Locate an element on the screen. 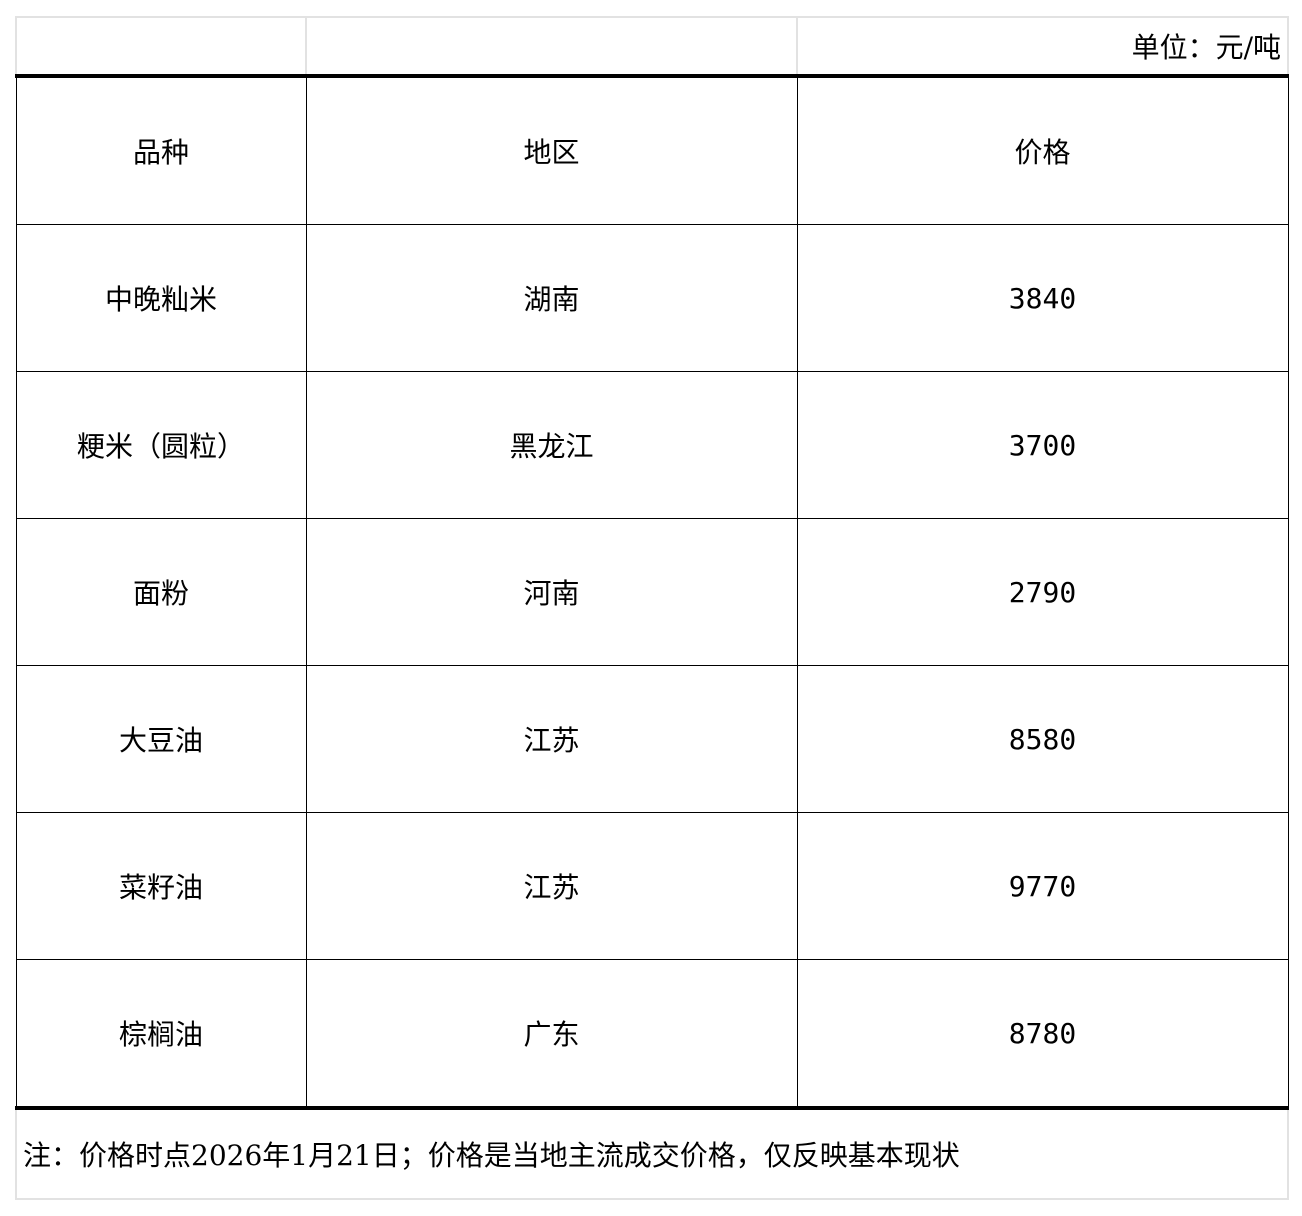  variety-cell: 中晚籼米 is located at coordinates (161, 298).